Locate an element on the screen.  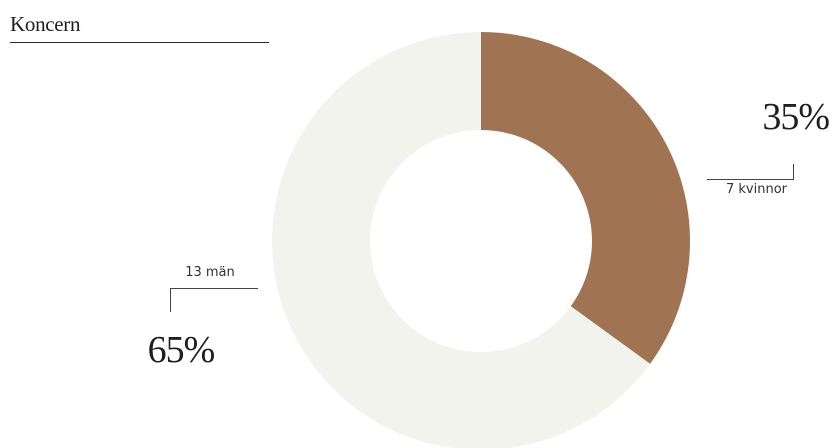
men-count-label: 13 män is located at coordinates (210, 272).